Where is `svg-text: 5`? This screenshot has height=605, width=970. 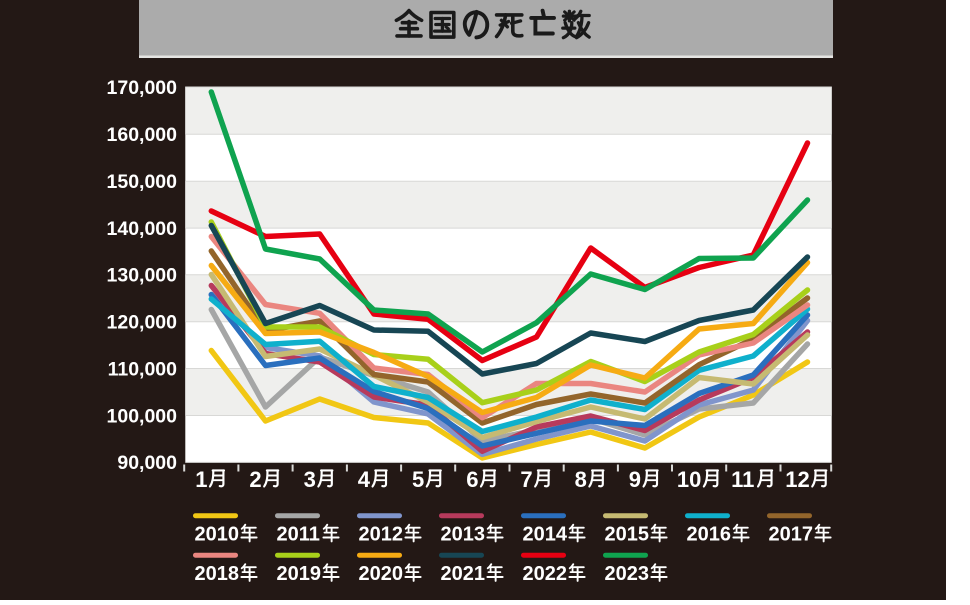 svg-text: 5 is located at coordinates (418, 479).